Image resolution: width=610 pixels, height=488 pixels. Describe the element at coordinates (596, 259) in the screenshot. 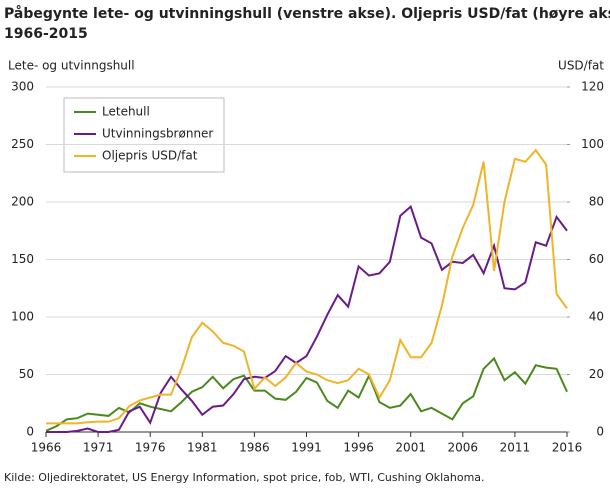

I see `y2-tick-label: 60` at that location.